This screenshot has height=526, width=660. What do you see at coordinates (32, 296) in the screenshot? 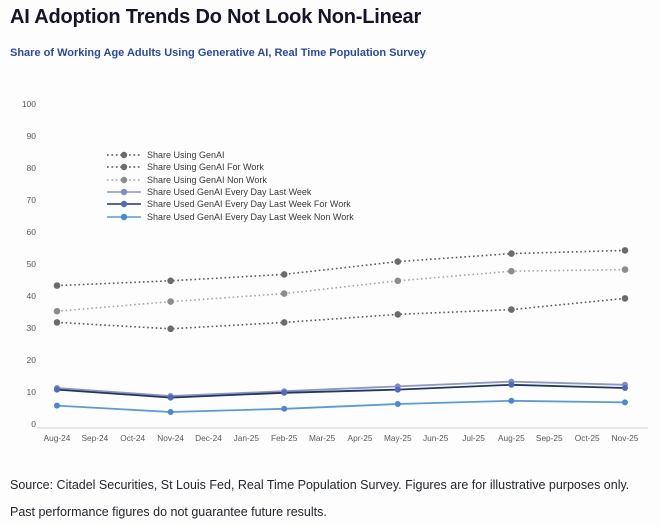
I see `y-axis-tick-label: 40` at bounding box center [32, 296].